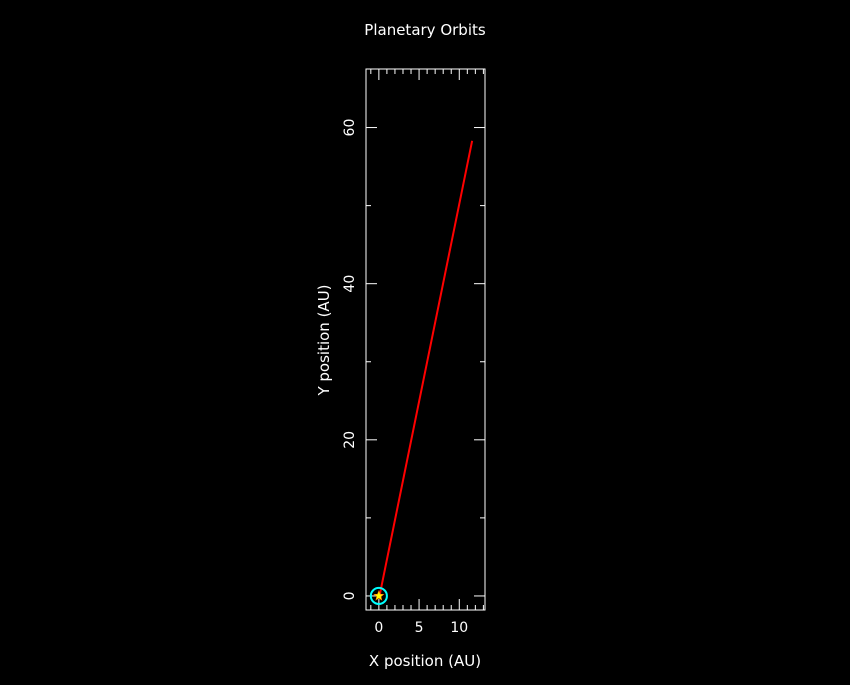 The width and height of the screenshot is (850, 685). I want to click on sun-star-marker, so click(379, 595).